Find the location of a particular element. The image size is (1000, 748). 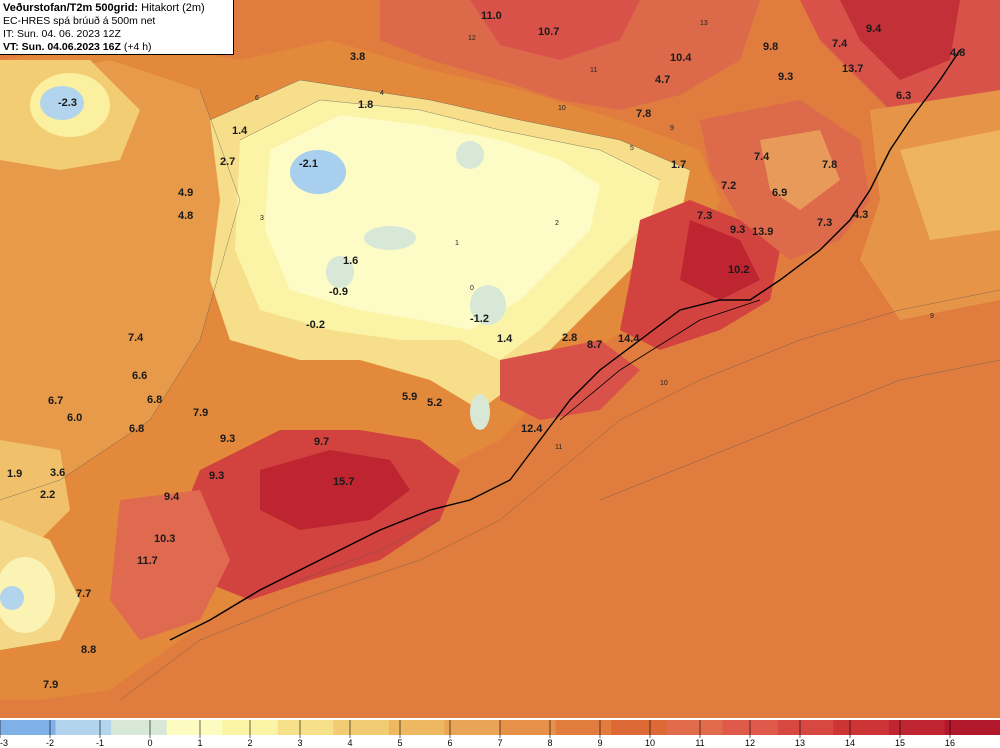

temp-label: 8.8 is located at coordinates (88, 650).